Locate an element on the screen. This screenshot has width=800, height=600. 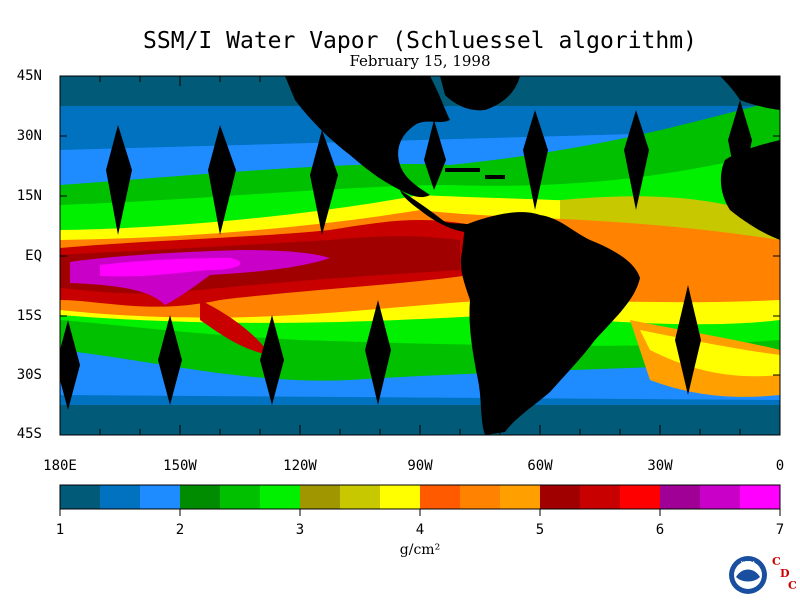
lon-label-90w: 90W is located at coordinates (420, 466).